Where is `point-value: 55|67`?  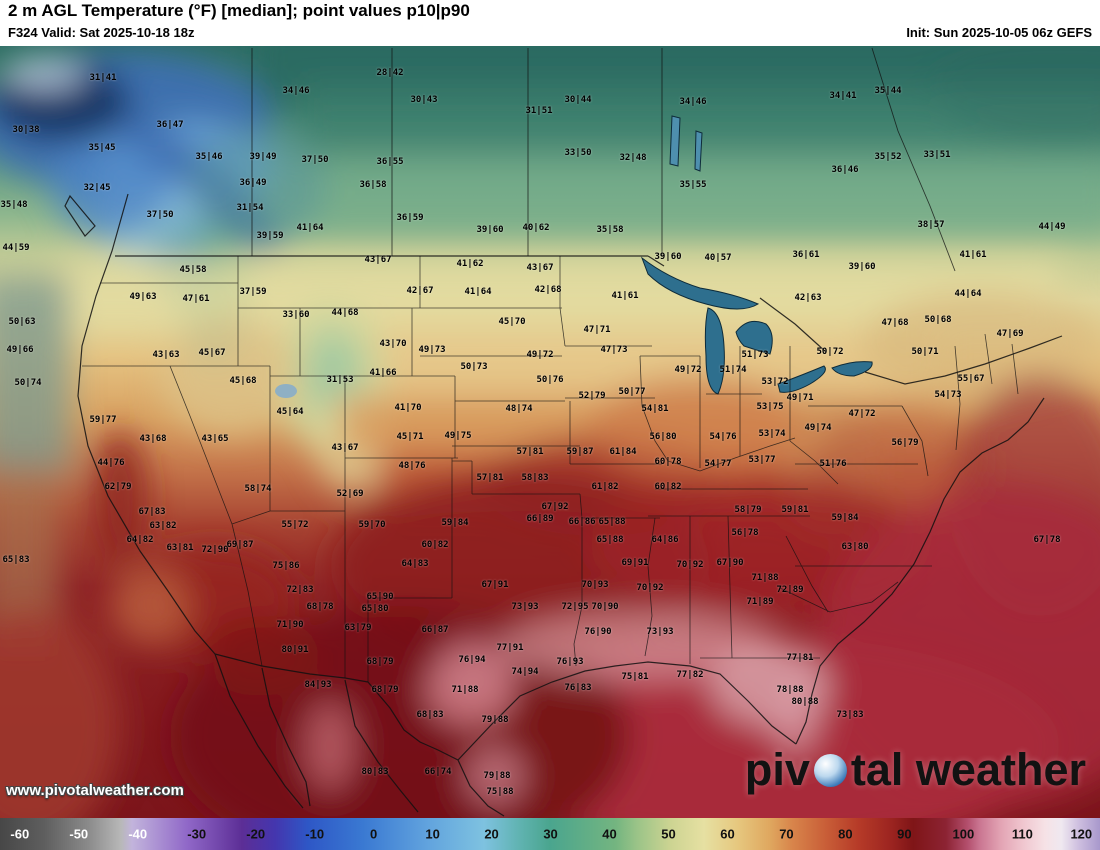
point-value: 55|67 is located at coordinates (971, 379).